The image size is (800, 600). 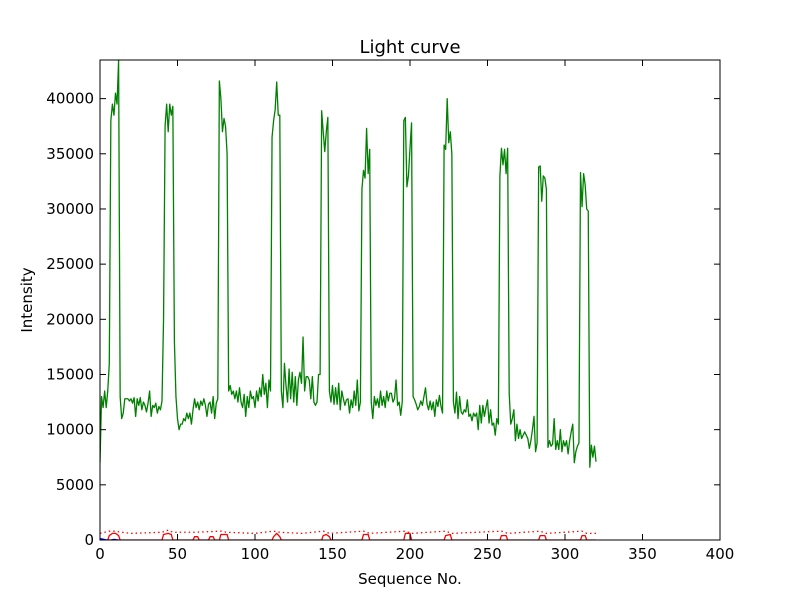 I want to click on y-tick-label: 30000, so click(x=70, y=209).